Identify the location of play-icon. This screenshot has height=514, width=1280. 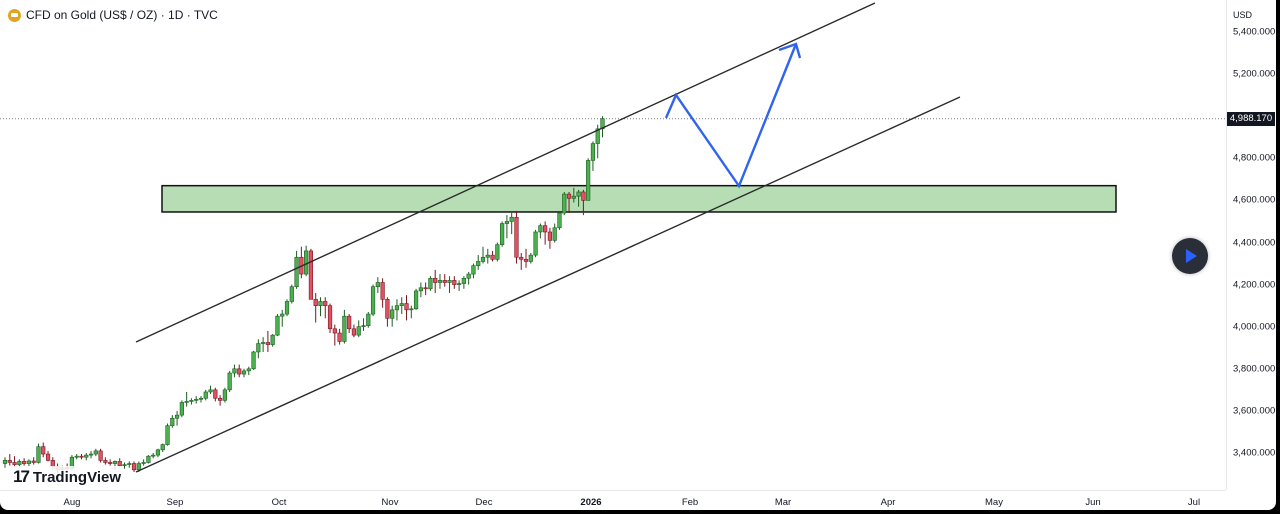
(1191, 256).